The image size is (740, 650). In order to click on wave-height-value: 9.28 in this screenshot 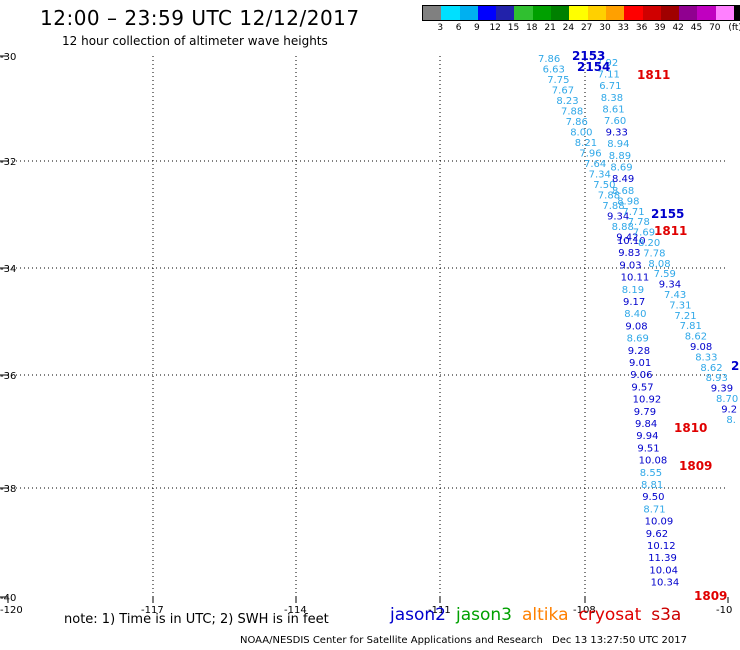, I will do `click(639, 351)`.